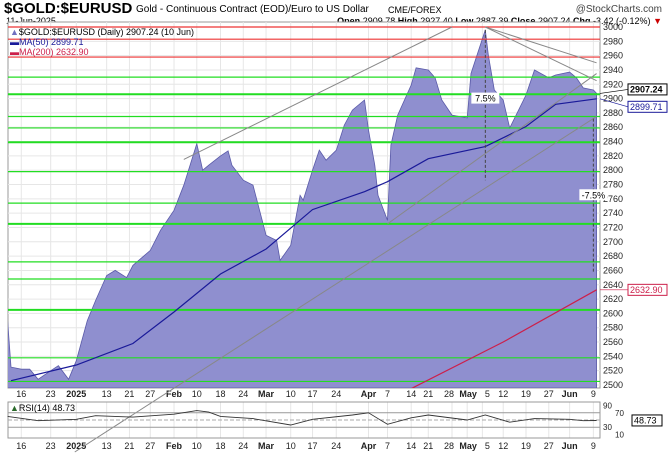  I want to click on y-tick-label: 2700, so click(613, 242).